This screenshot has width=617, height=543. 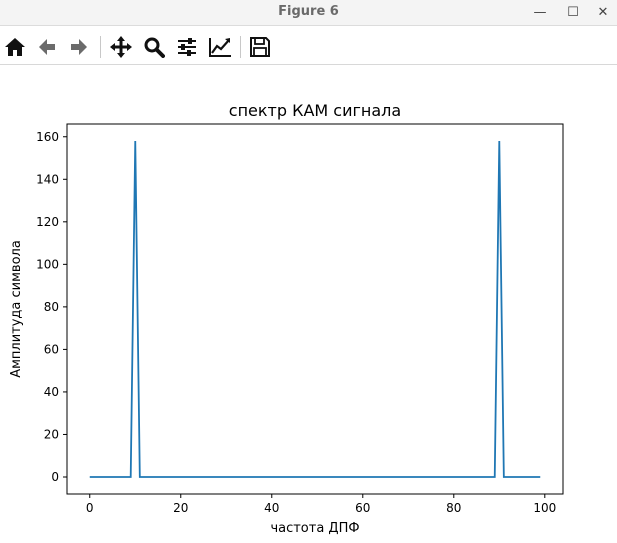 I want to click on y-tick-label: 140, so click(x=47, y=179).